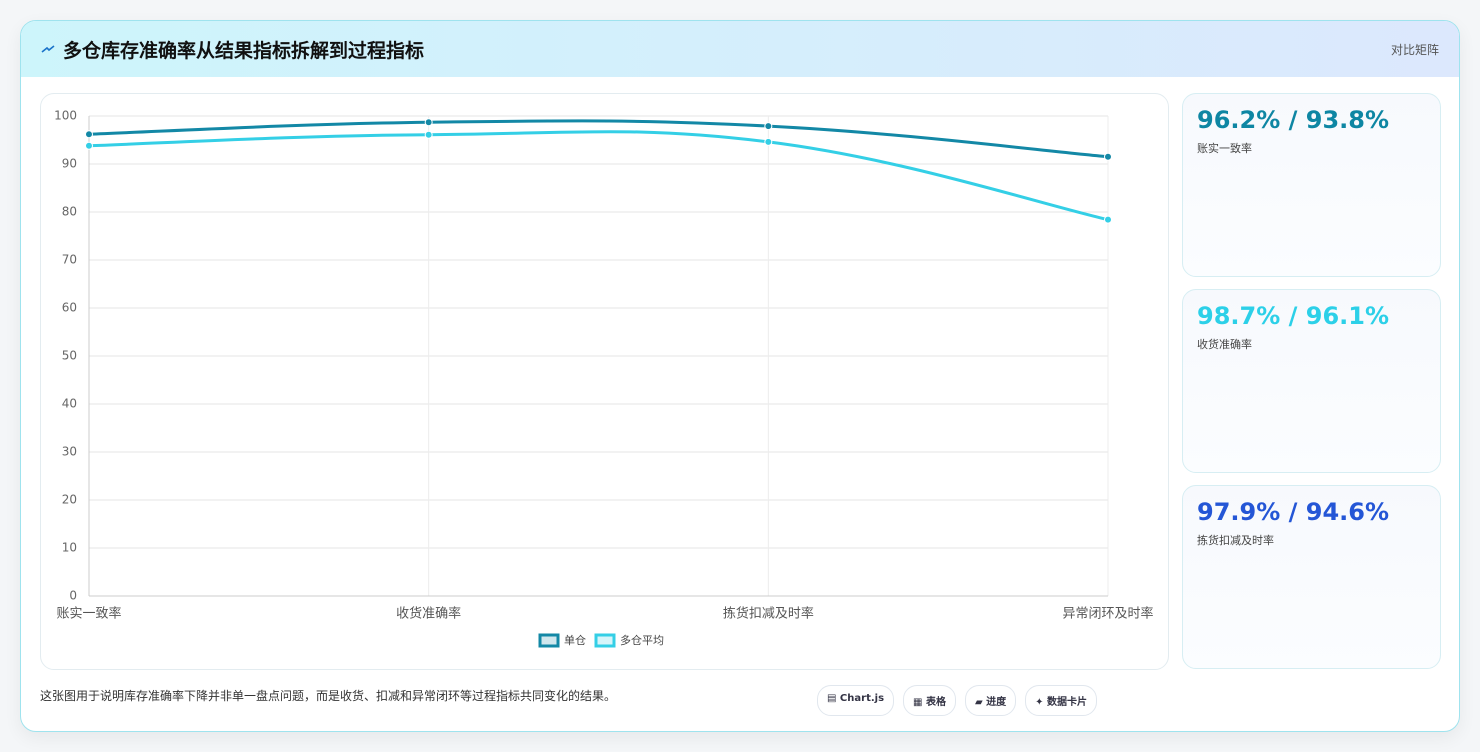 Image resolution: width=1480 pixels, height=752 pixels. Describe the element at coordinates (69, 308) in the screenshot. I see `y-tick-label: 60` at that location.